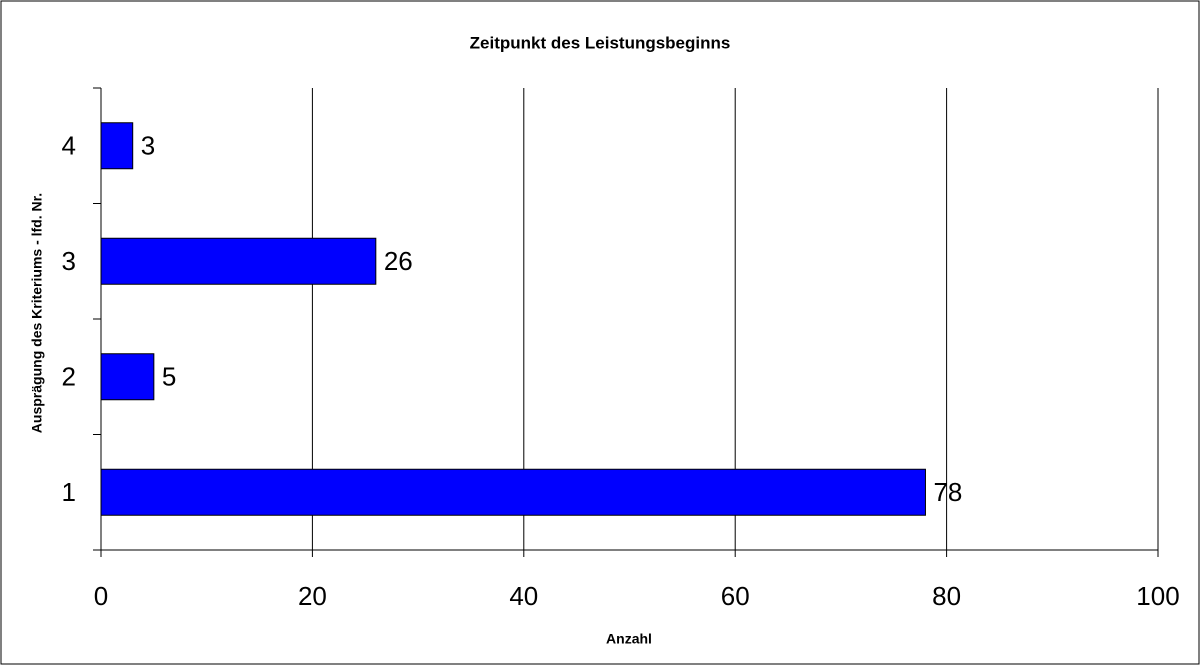  What do you see at coordinates (523, 596) in the screenshot?
I see `x-tick-label: 40` at bounding box center [523, 596].